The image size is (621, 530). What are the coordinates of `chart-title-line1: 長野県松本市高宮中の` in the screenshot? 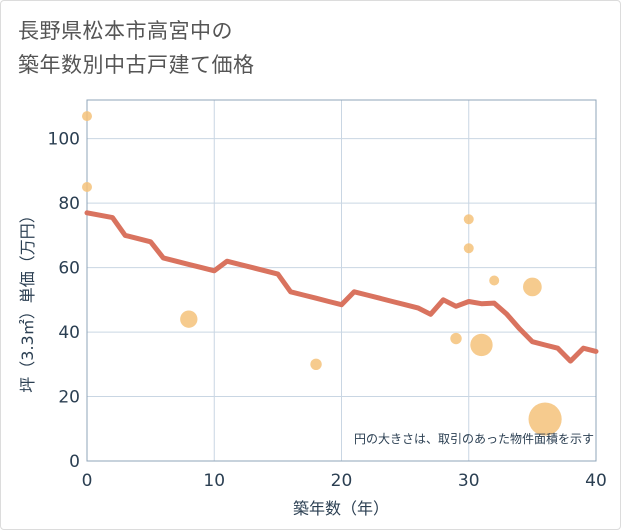 It's located at (125, 31).